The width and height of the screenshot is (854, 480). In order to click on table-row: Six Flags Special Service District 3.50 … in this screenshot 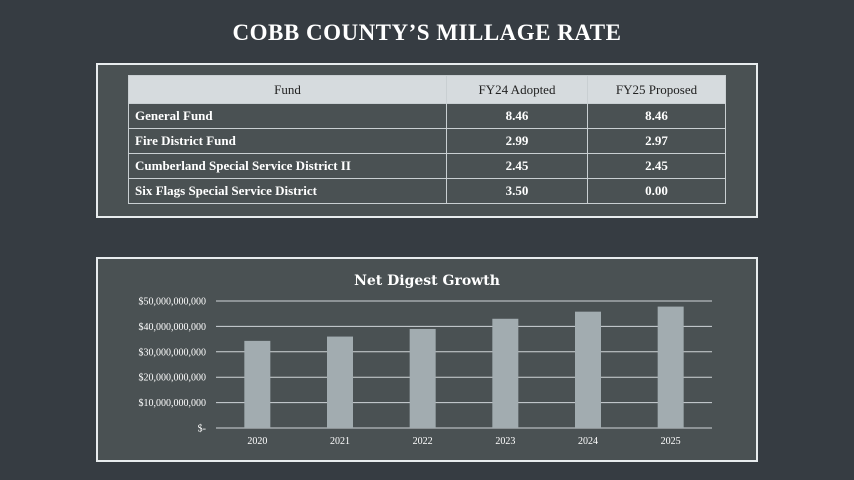, I will do `click(427, 191)`.